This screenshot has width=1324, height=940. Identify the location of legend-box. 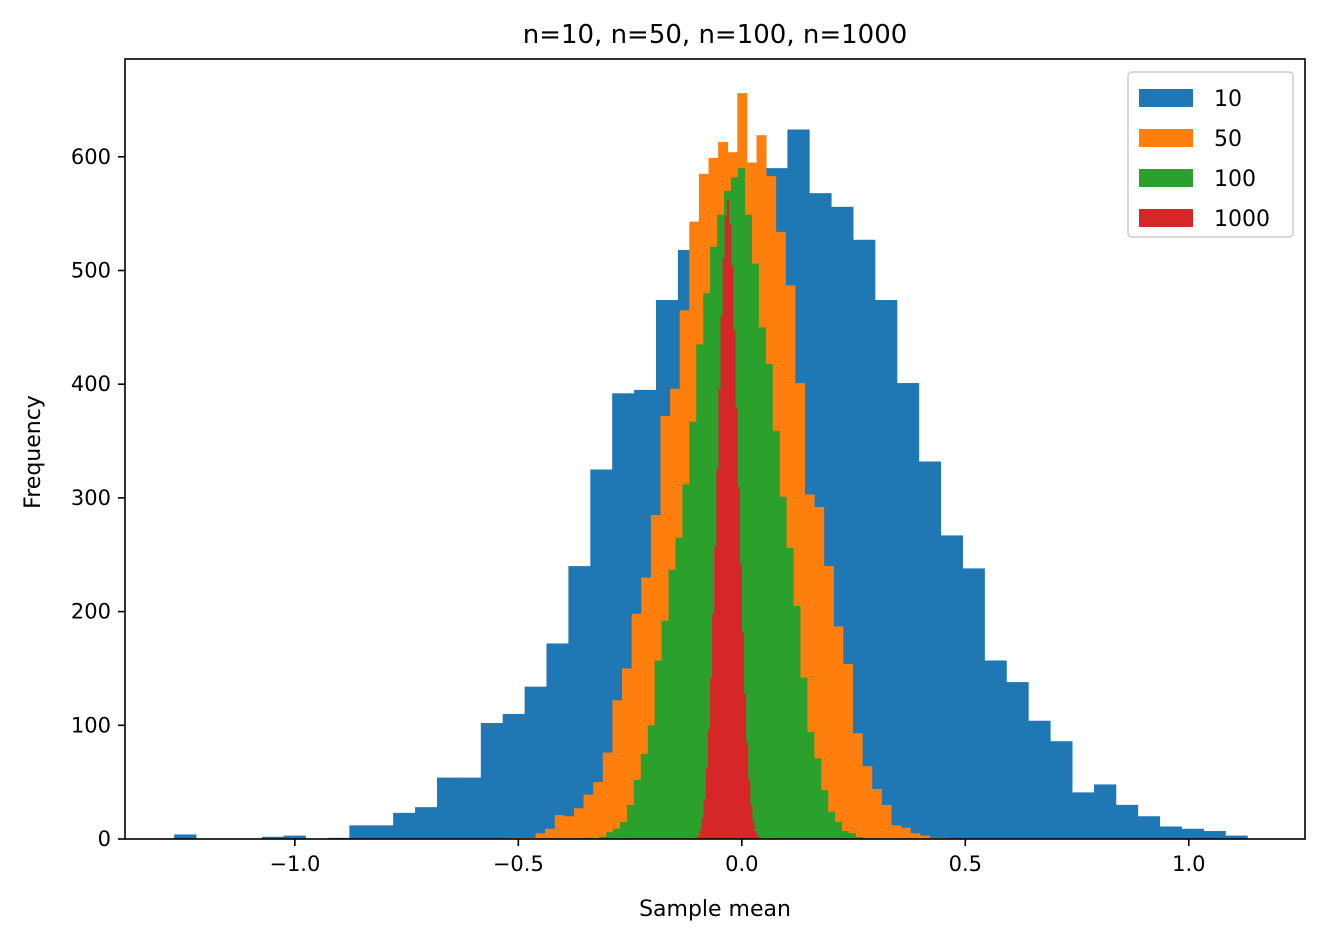
(1210, 154).